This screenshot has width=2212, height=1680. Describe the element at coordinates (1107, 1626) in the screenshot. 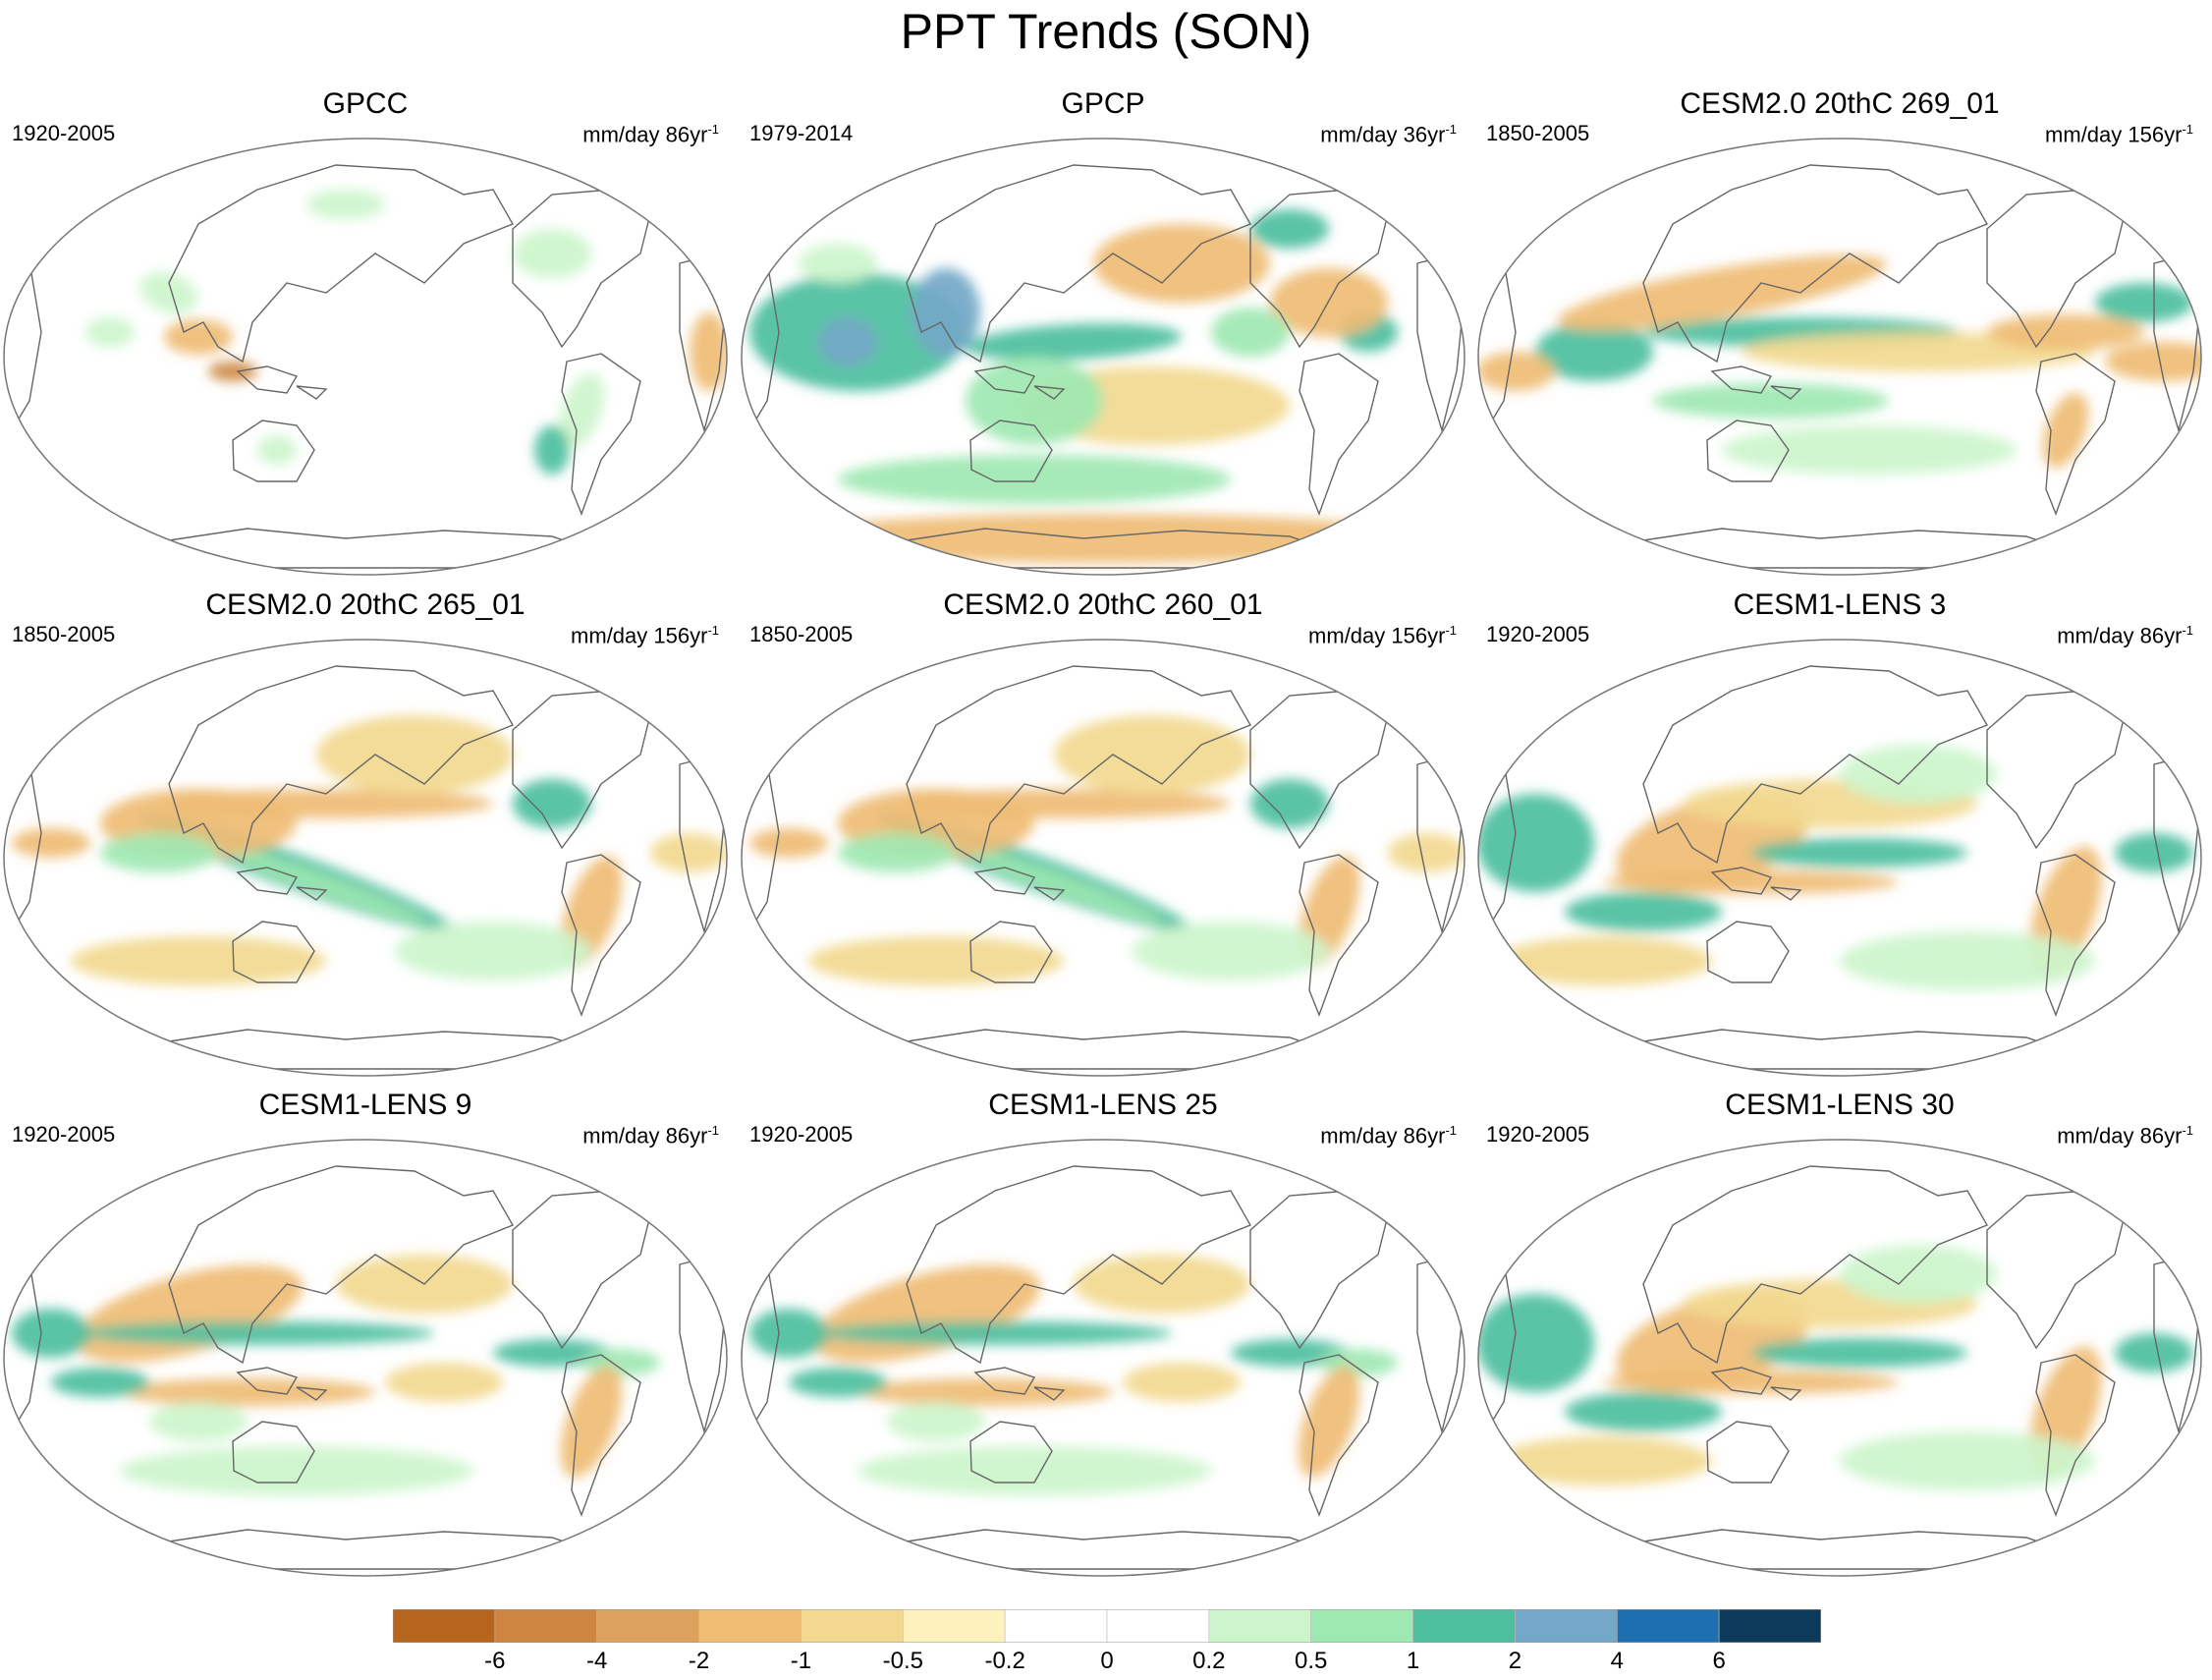

I see `colorbar` at that location.